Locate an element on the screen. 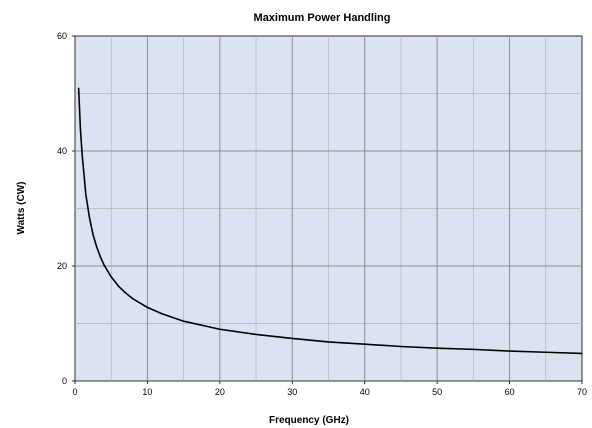  y-tick-label: 20 is located at coordinates (62, 266).